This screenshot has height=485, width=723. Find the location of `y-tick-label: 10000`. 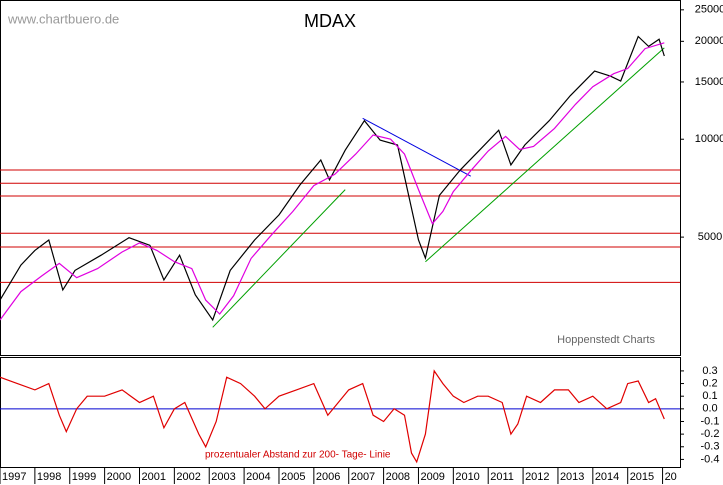

y-tick-label: 10000 is located at coordinates (709, 139).